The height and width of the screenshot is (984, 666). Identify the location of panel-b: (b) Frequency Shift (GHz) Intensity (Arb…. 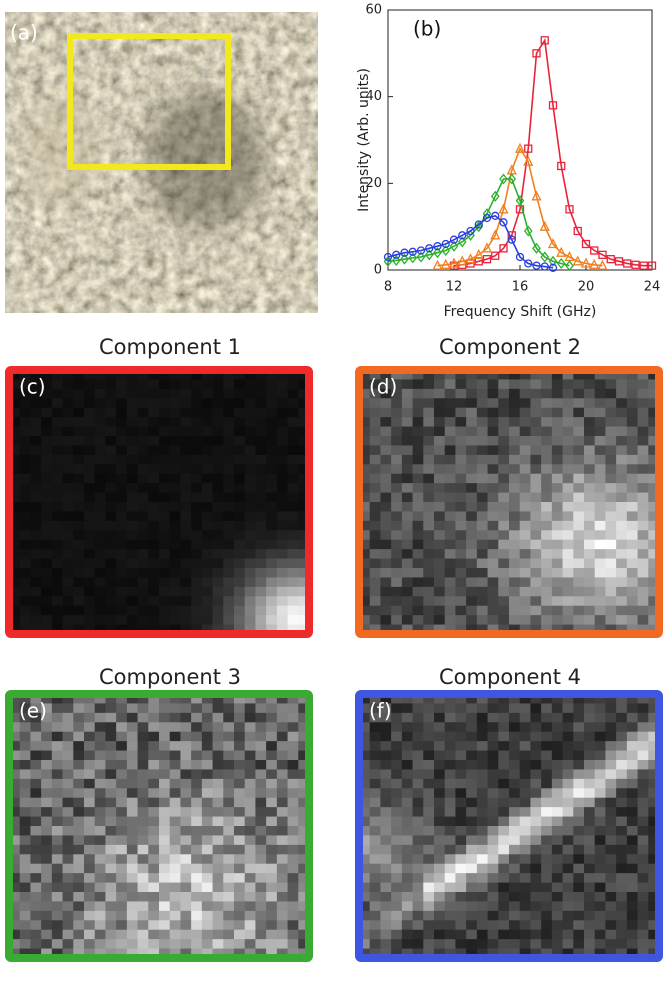
(508, 162).